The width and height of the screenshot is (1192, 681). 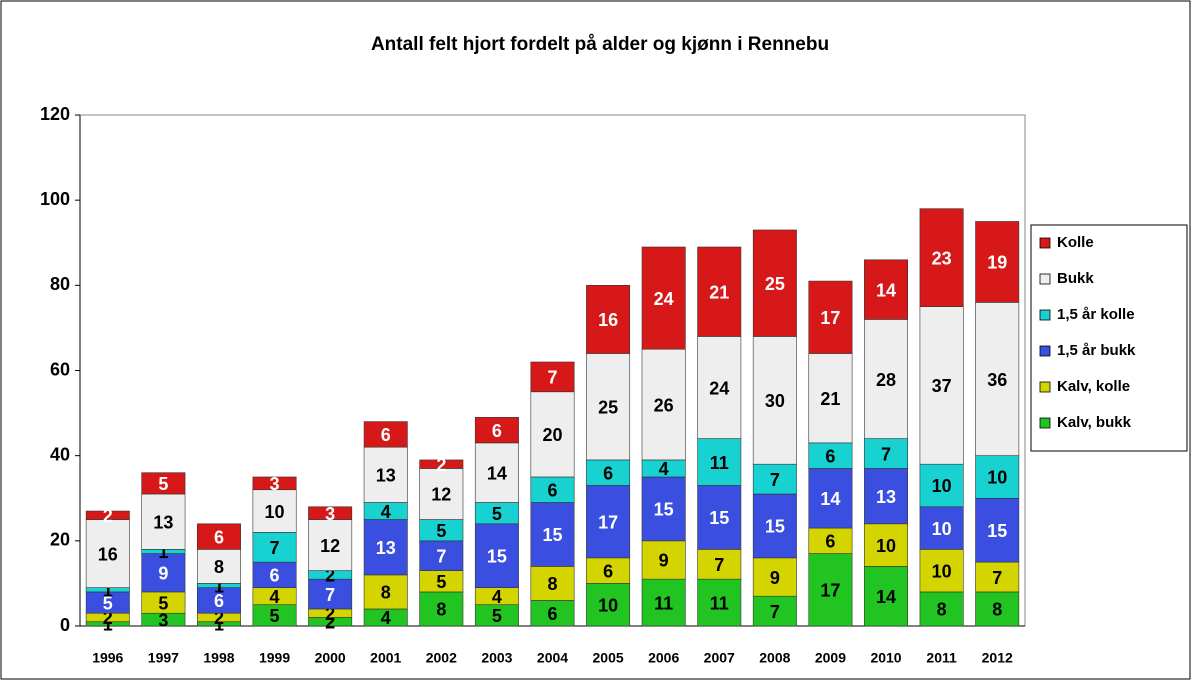 I want to click on x-tick-label: 2003, so click(x=496, y=658).